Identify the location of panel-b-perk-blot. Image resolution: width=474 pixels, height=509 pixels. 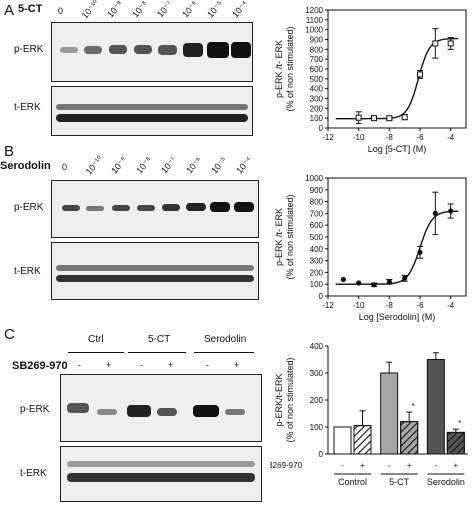
(155, 209).